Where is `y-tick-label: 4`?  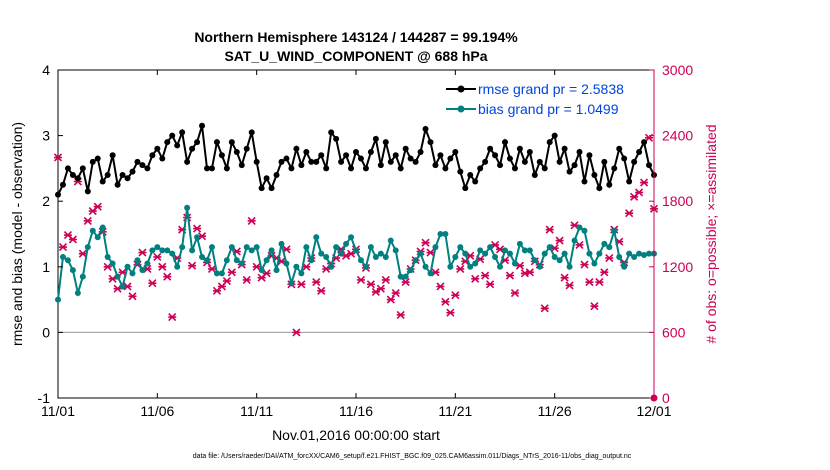
y-tick-label: 4 is located at coordinates (46, 70).